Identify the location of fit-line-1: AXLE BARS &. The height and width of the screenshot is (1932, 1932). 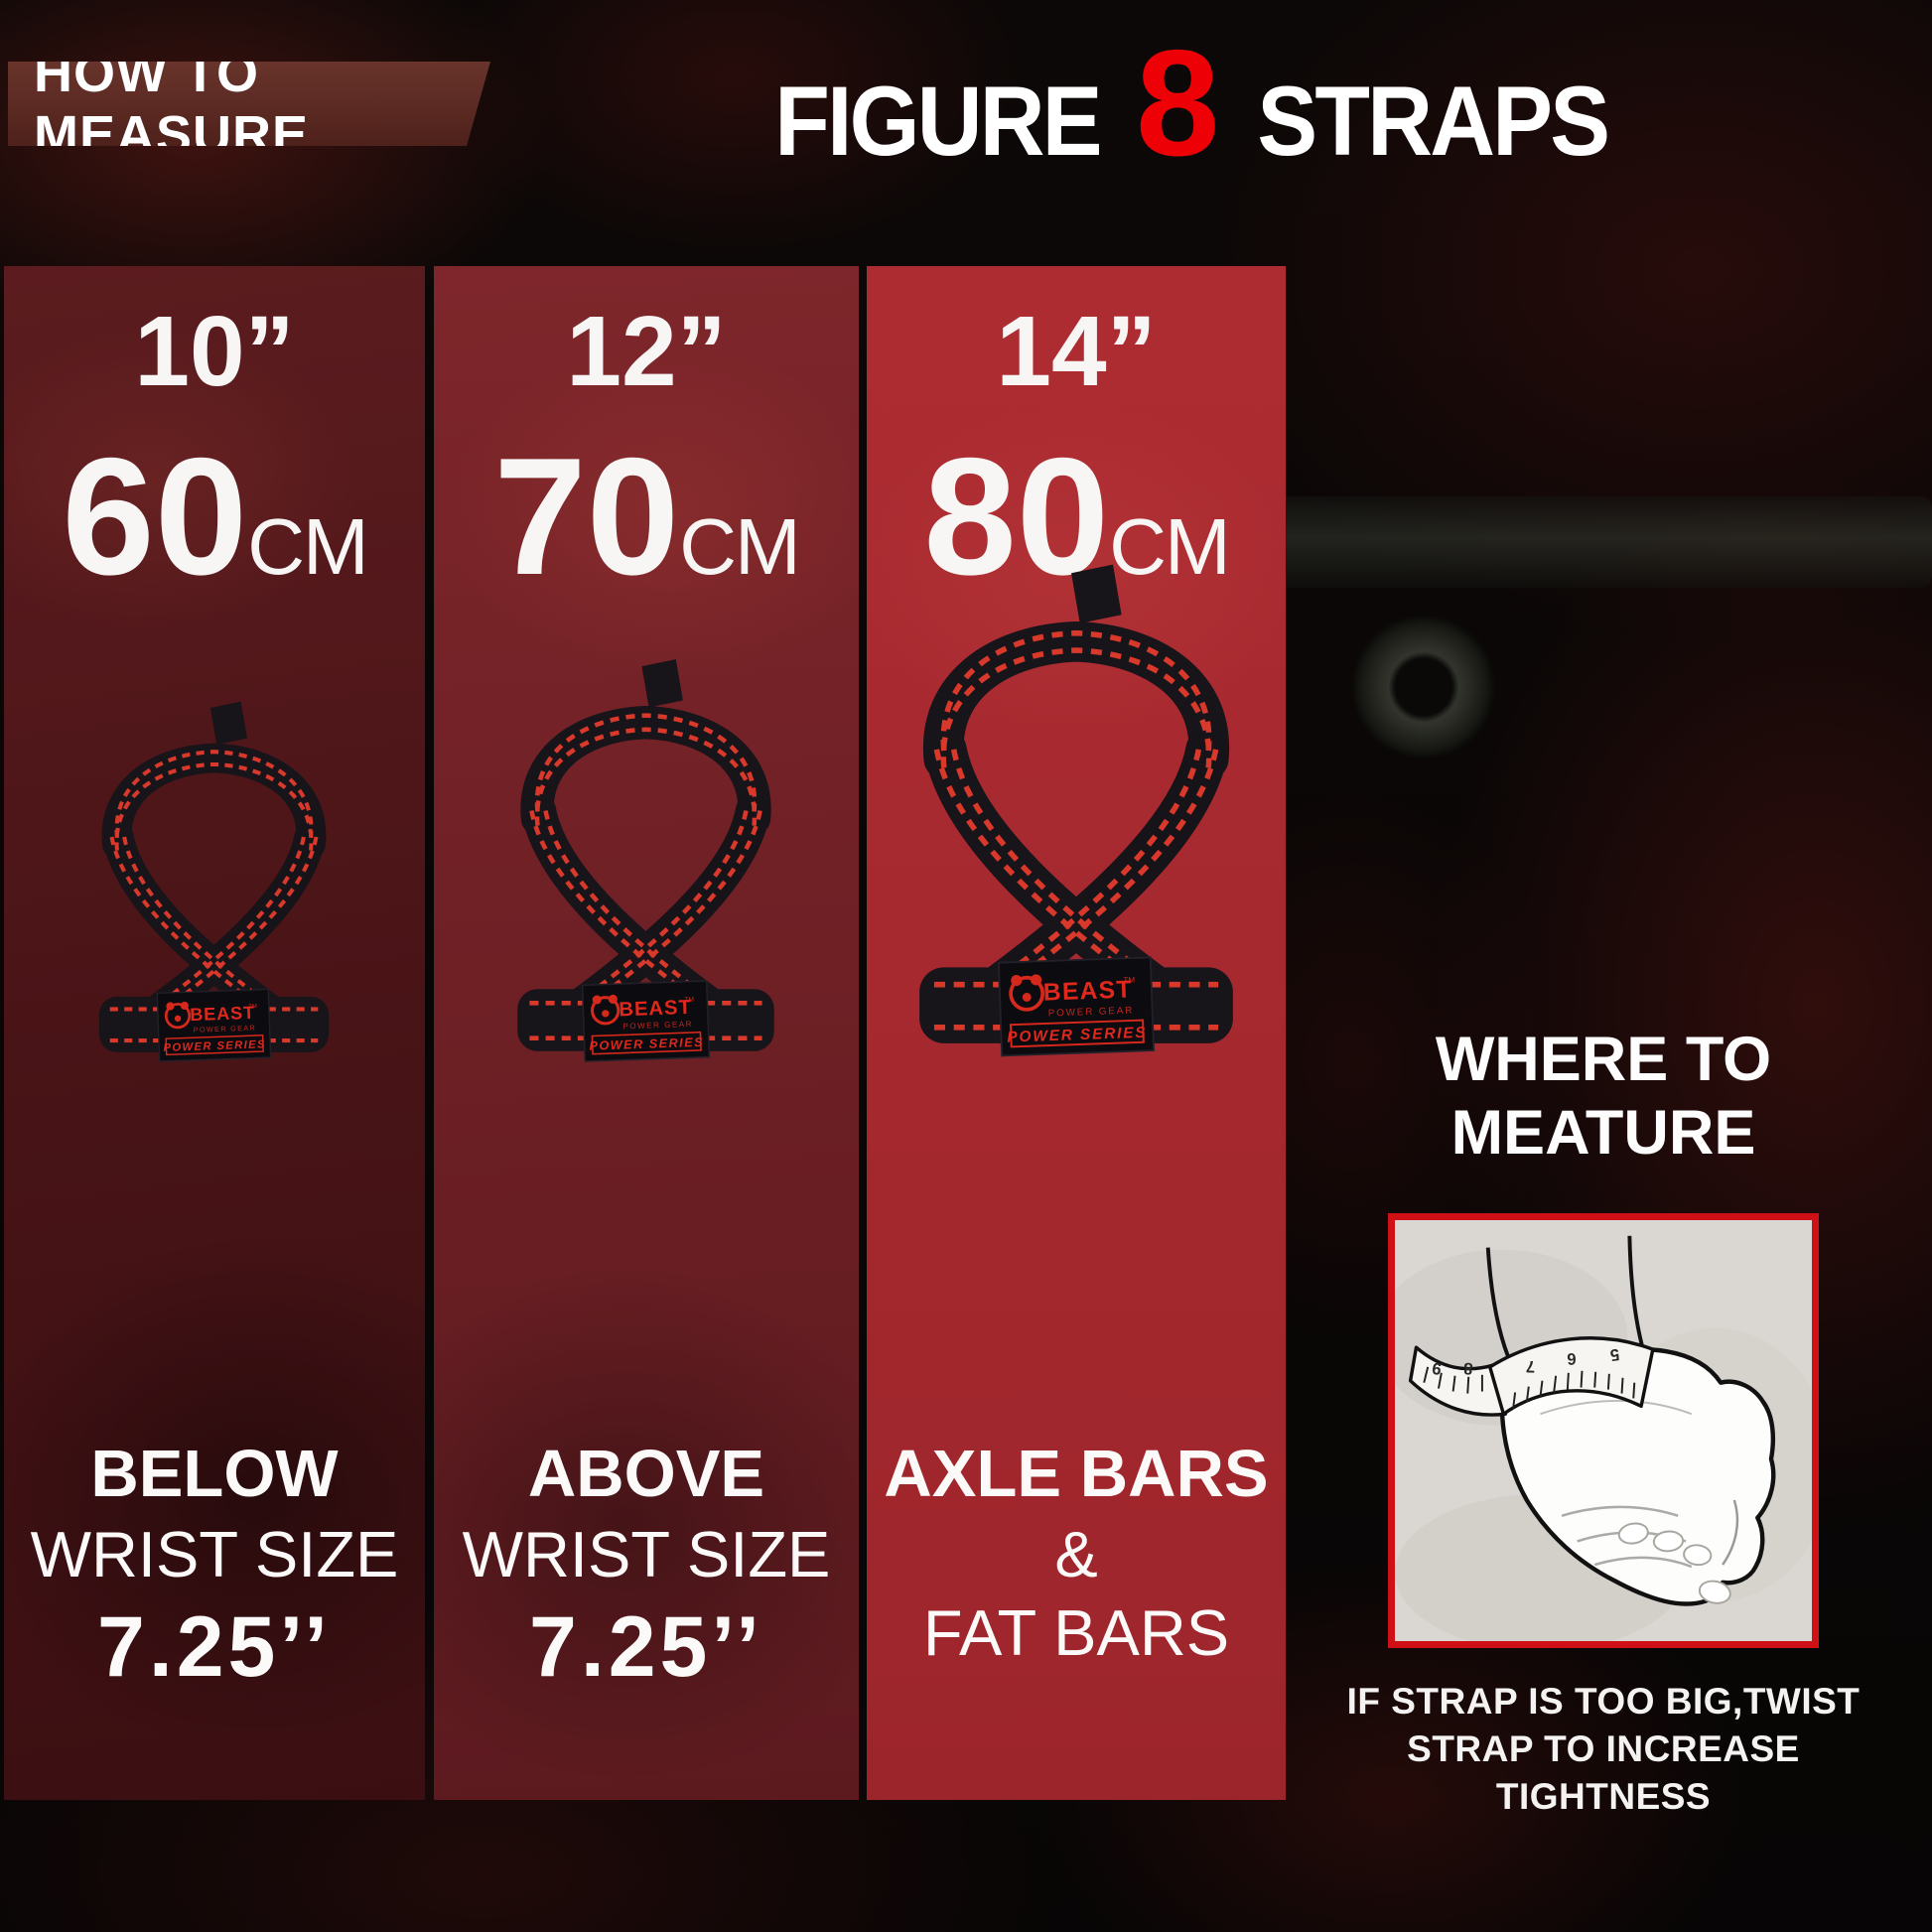
(1077, 1514).